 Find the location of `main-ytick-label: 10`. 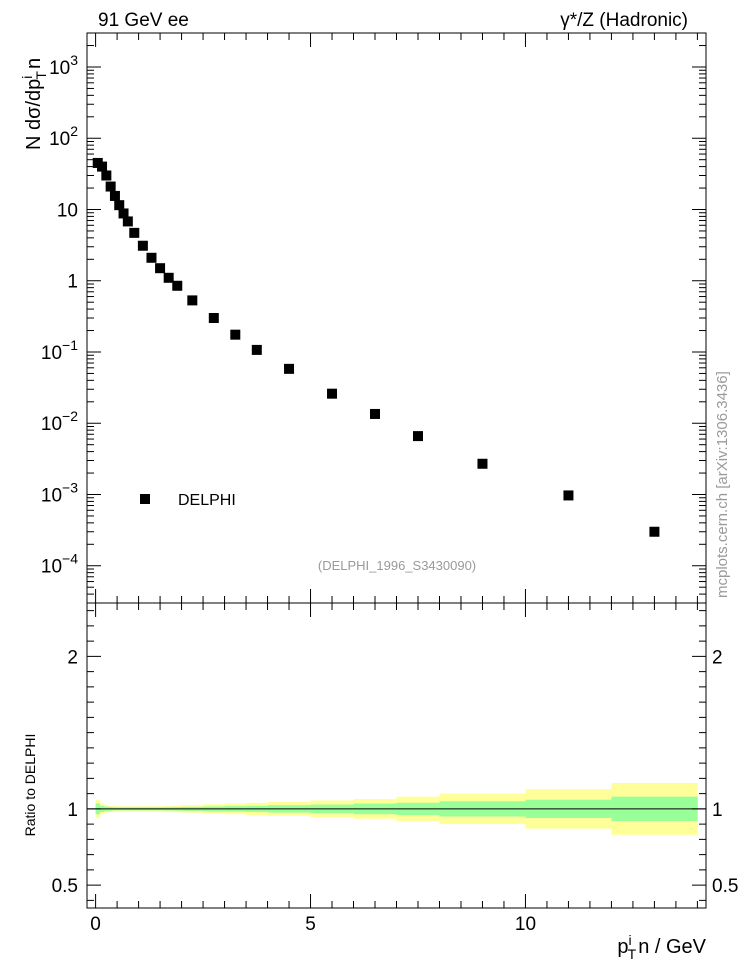

main-ytick-label: 10 is located at coordinates (67, 210).